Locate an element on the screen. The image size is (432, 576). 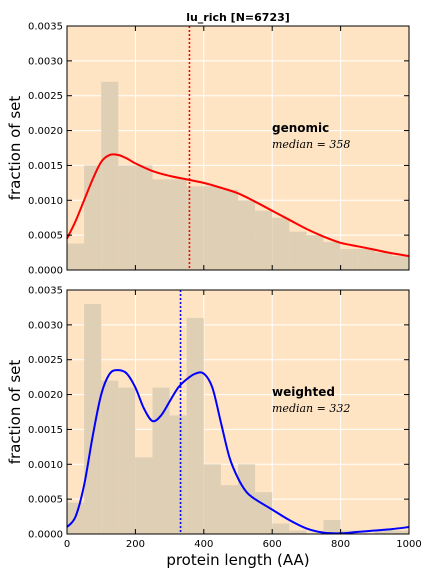
top-y-tick-label: 0.0035 is located at coordinates (45, 27).